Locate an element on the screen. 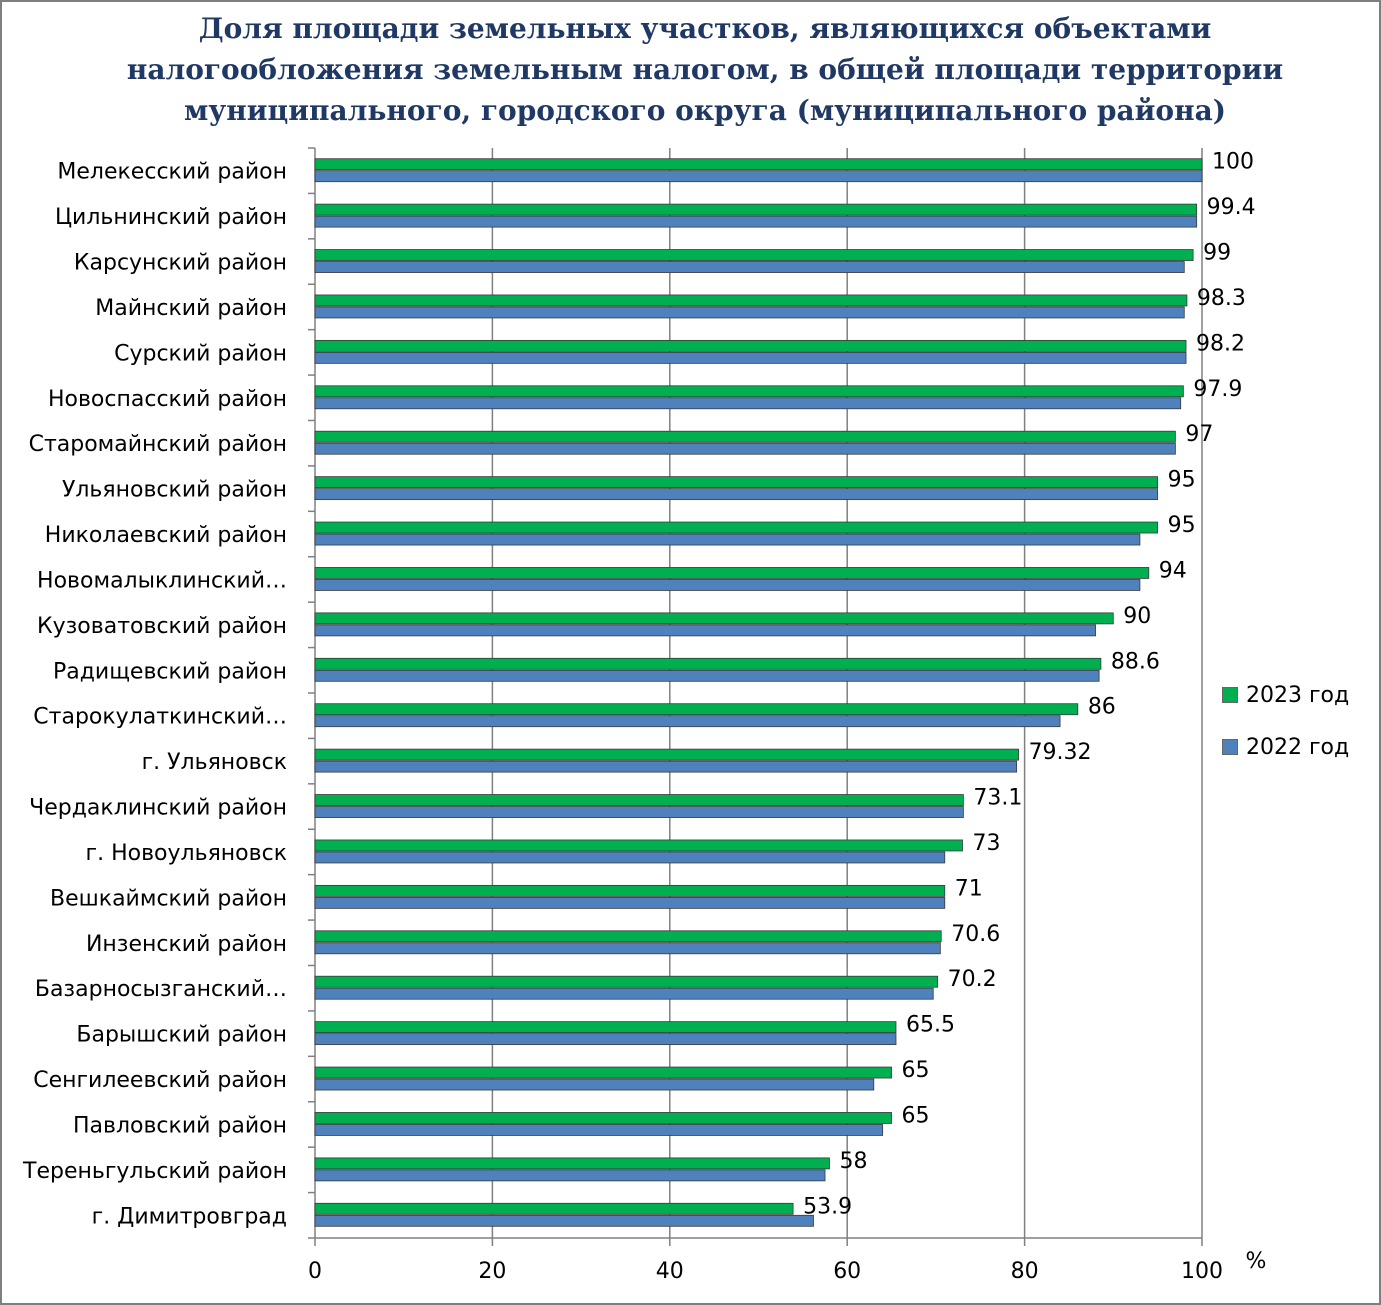 Image resolution: width=1381 pixels, height=1305 pixels. legend-item-2023: 2023 год is located at coordinates (1285, 695).